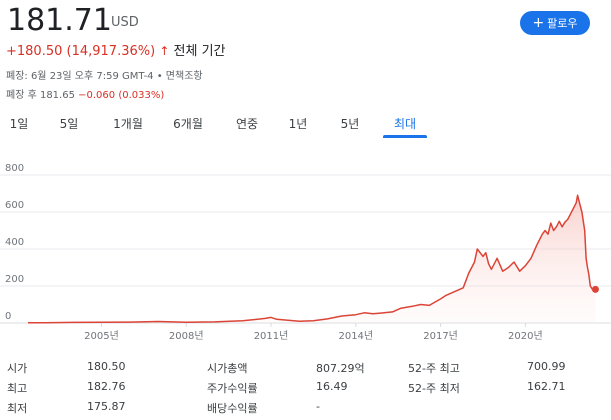  What do you see at coordinates (19, 124) in the screenshot?
I see `tab-1d: 1일` at bounding box center [19, 124].